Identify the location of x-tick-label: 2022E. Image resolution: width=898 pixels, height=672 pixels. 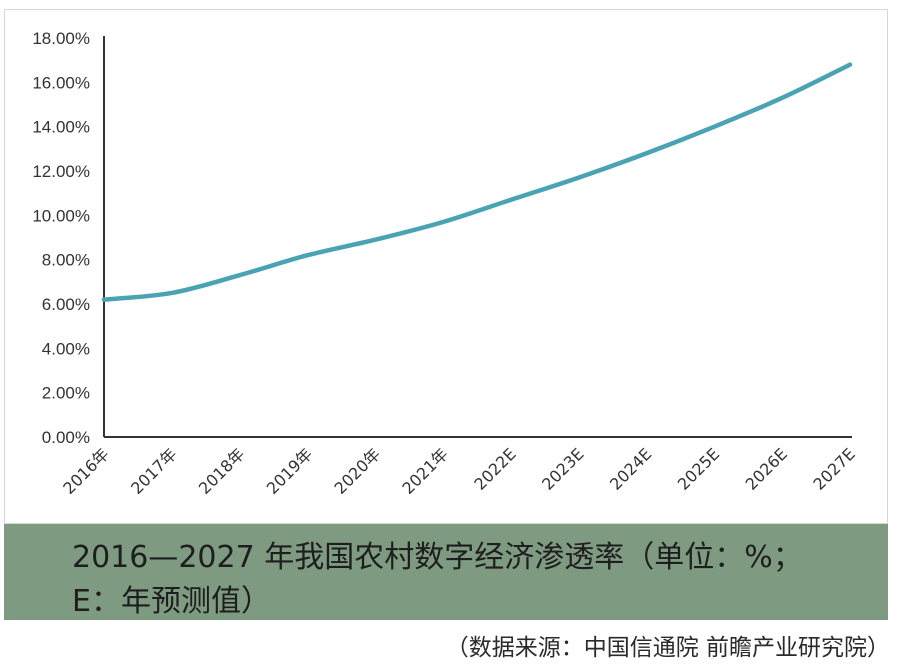
(494, 468).